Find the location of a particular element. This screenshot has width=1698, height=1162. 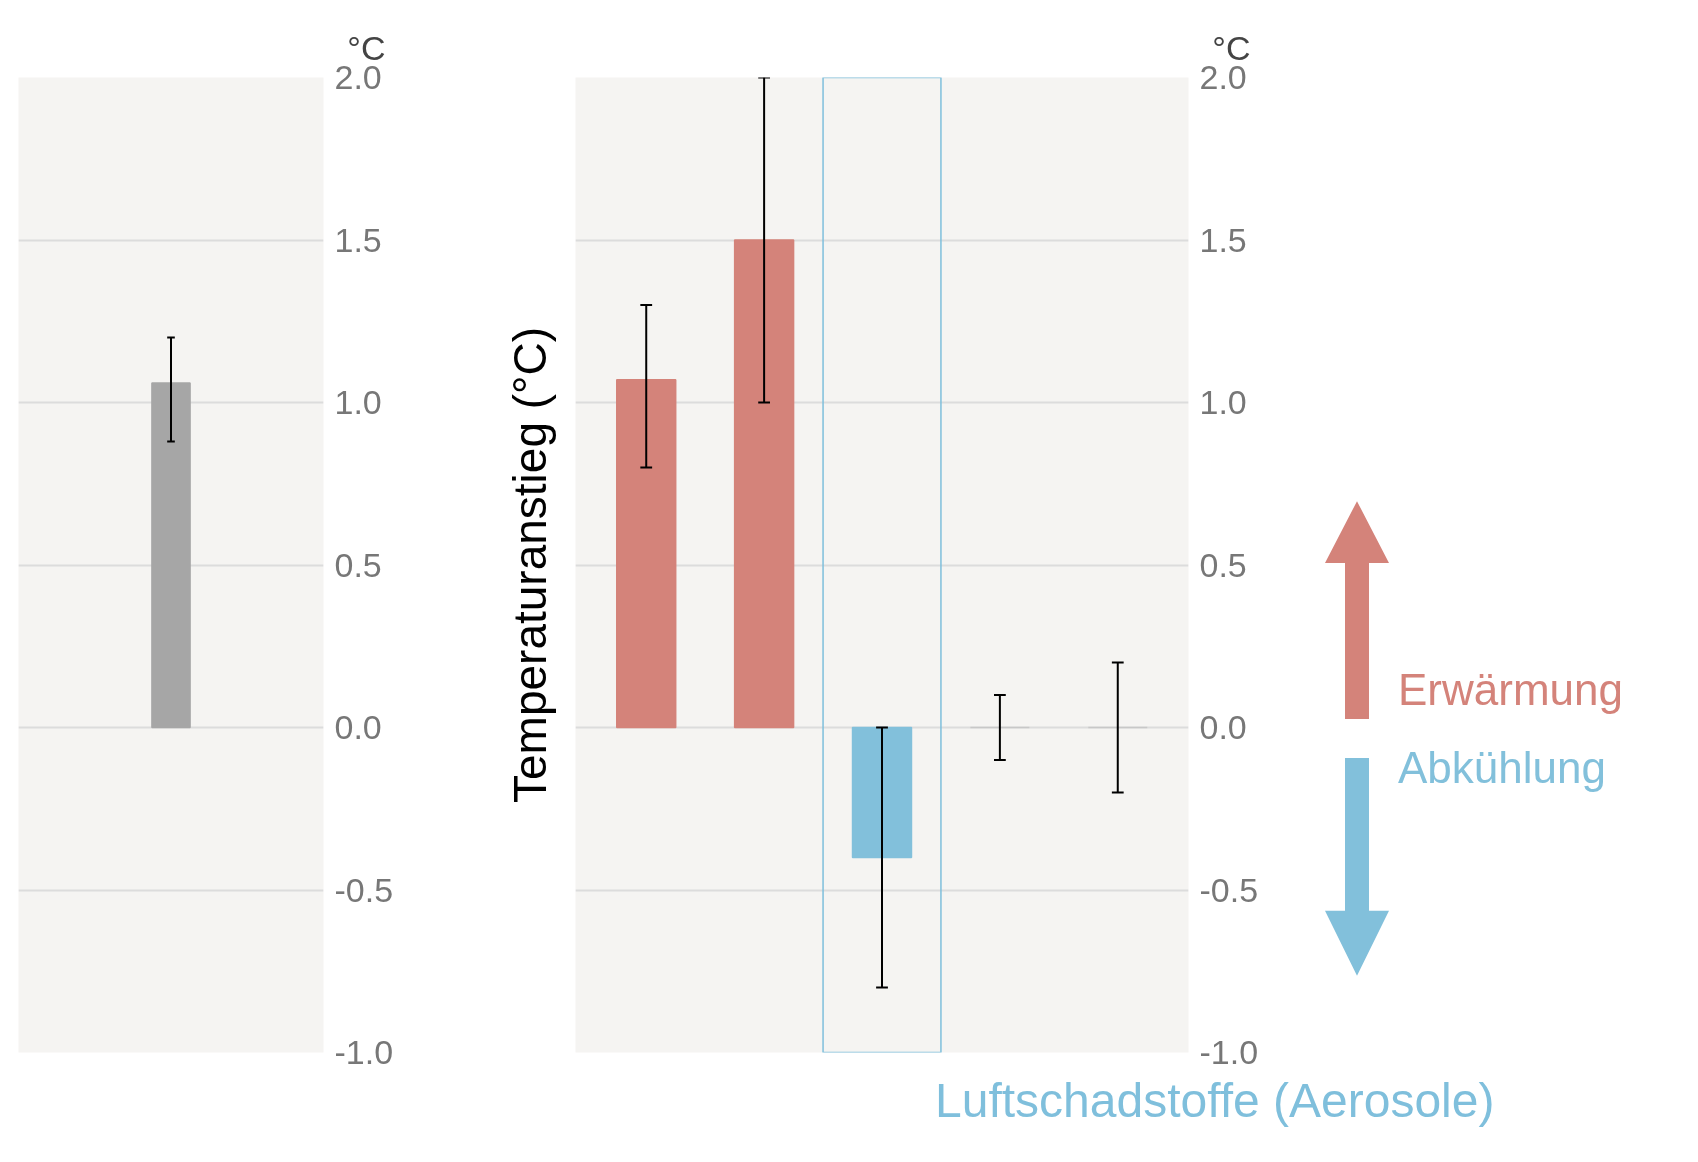

y-axis-title: Temperaturanstieg (°C) is located at coordinates (529, 565).